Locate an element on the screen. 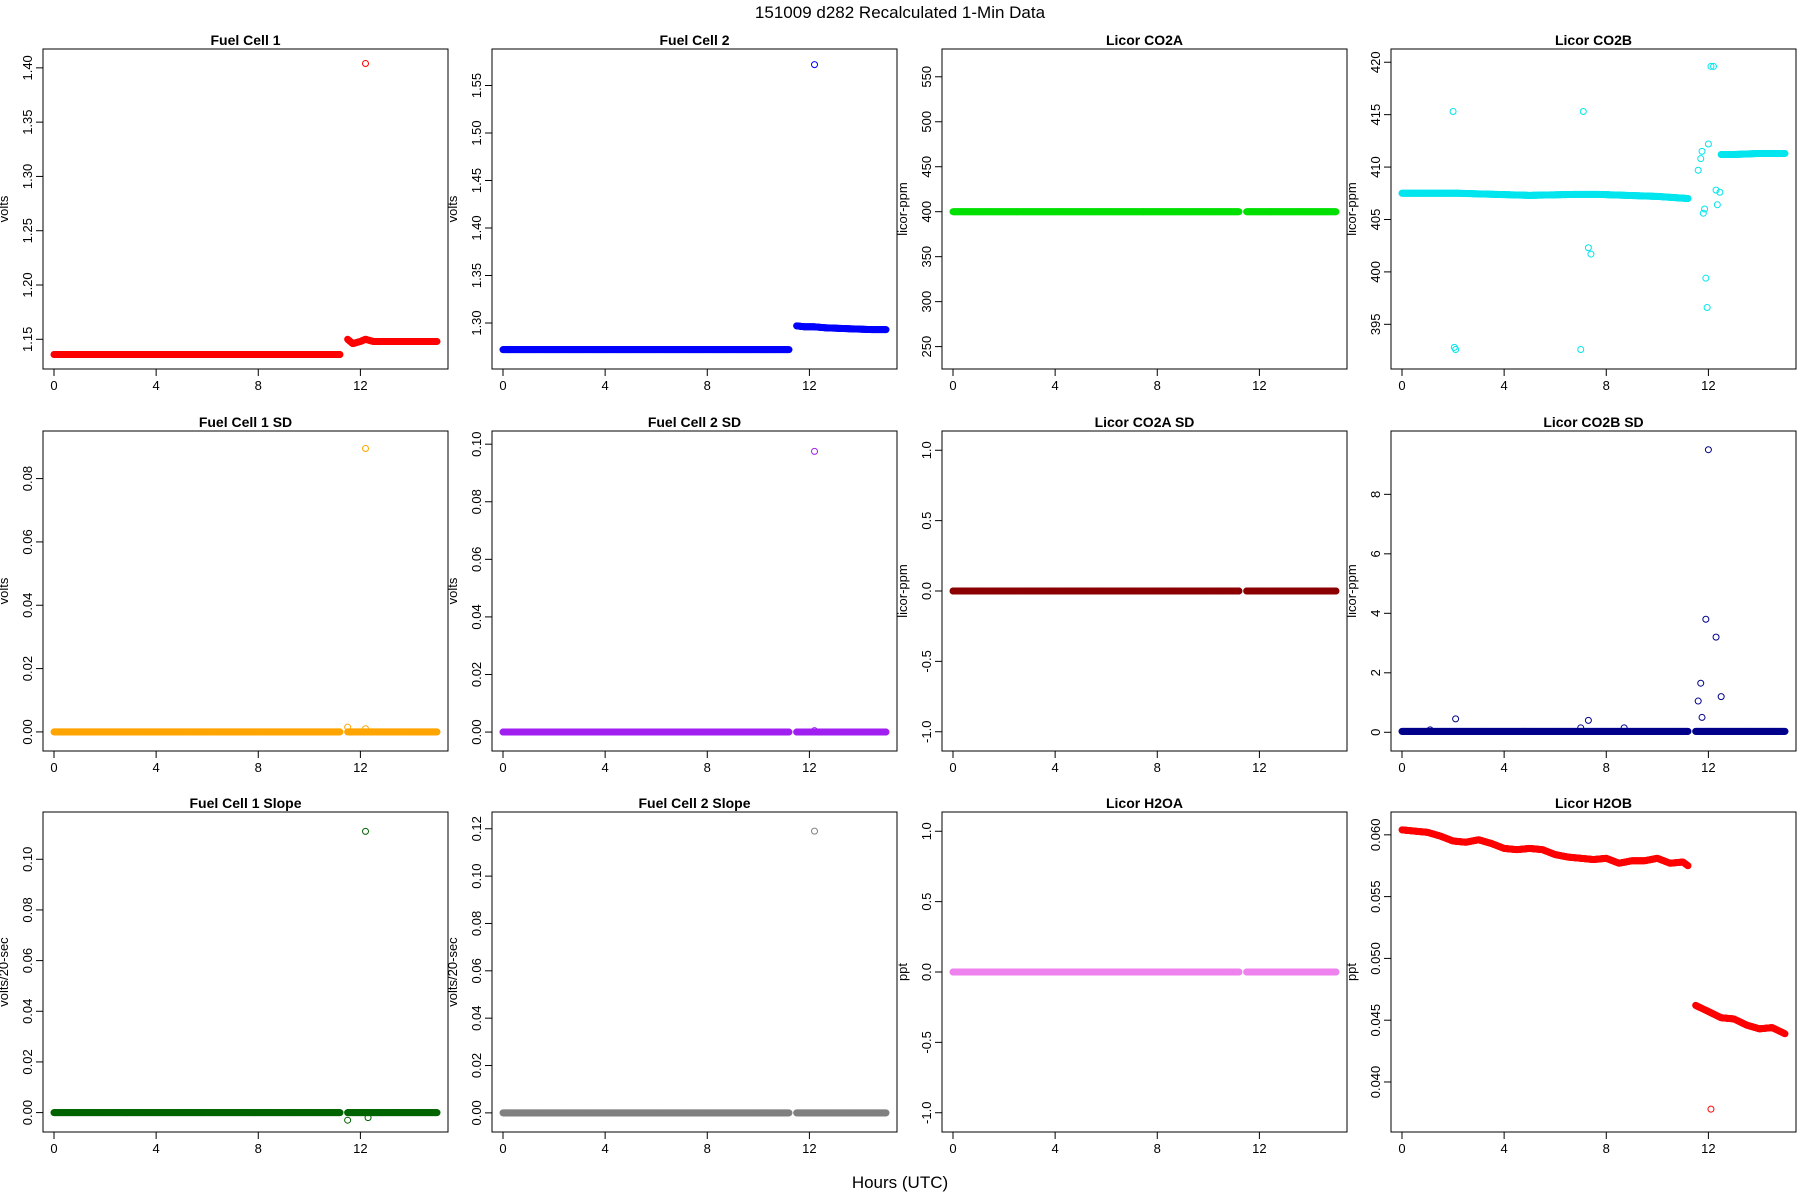 This screenshot has height=1200, width=1800. panel-title: Fuel Cell 1 SD is located at coordinates (245, 422).